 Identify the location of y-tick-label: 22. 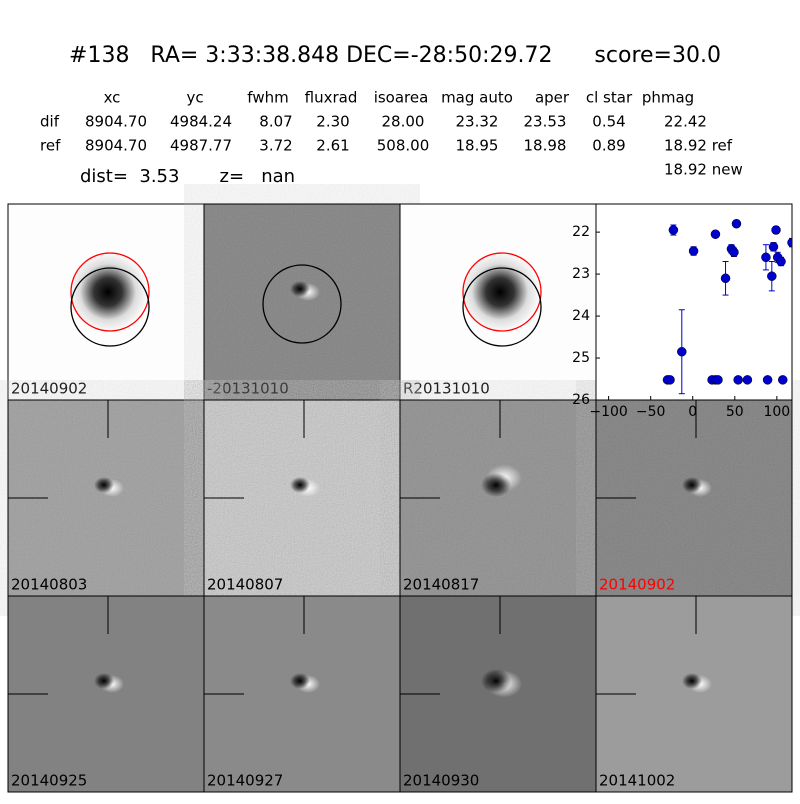
(581, 232).